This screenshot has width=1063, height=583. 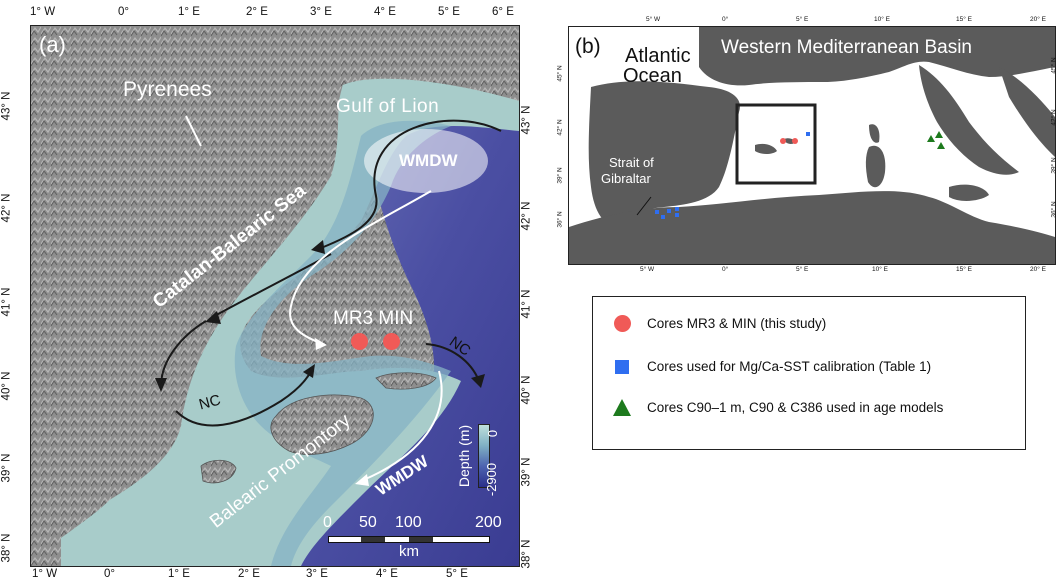 What do you see at coordinates (647, 269) in the screenshot?
I see `panel-b-bottom-tick: 5° W` at bounding box center [647, 269].